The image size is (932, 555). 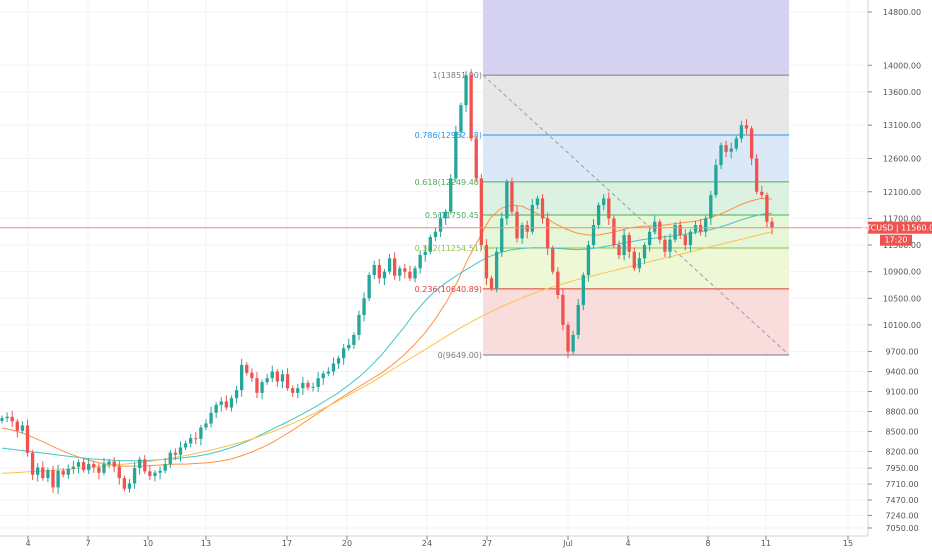 I want to click on fib-level-label: 0.786(12952.48), so click(x=448, y=135).